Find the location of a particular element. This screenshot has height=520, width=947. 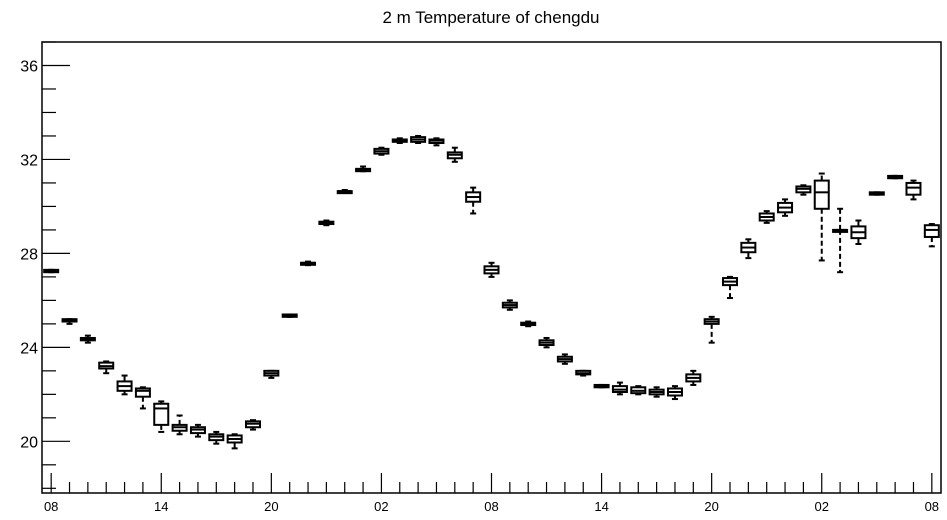

y-tick-label: 20 is located at coordinates (29, 442).